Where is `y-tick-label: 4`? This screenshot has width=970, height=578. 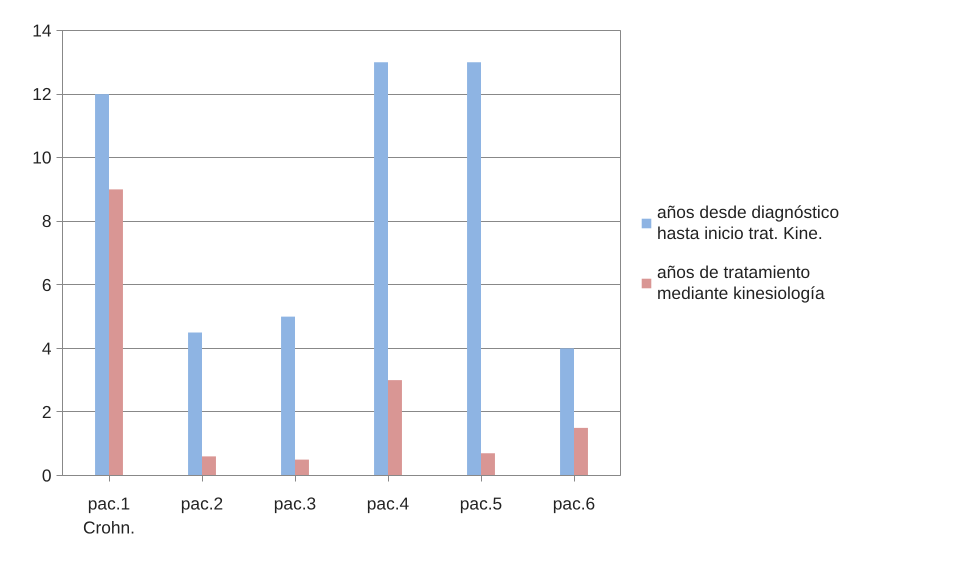 y-tick-label: 4 is located at coordinates (47, 348).